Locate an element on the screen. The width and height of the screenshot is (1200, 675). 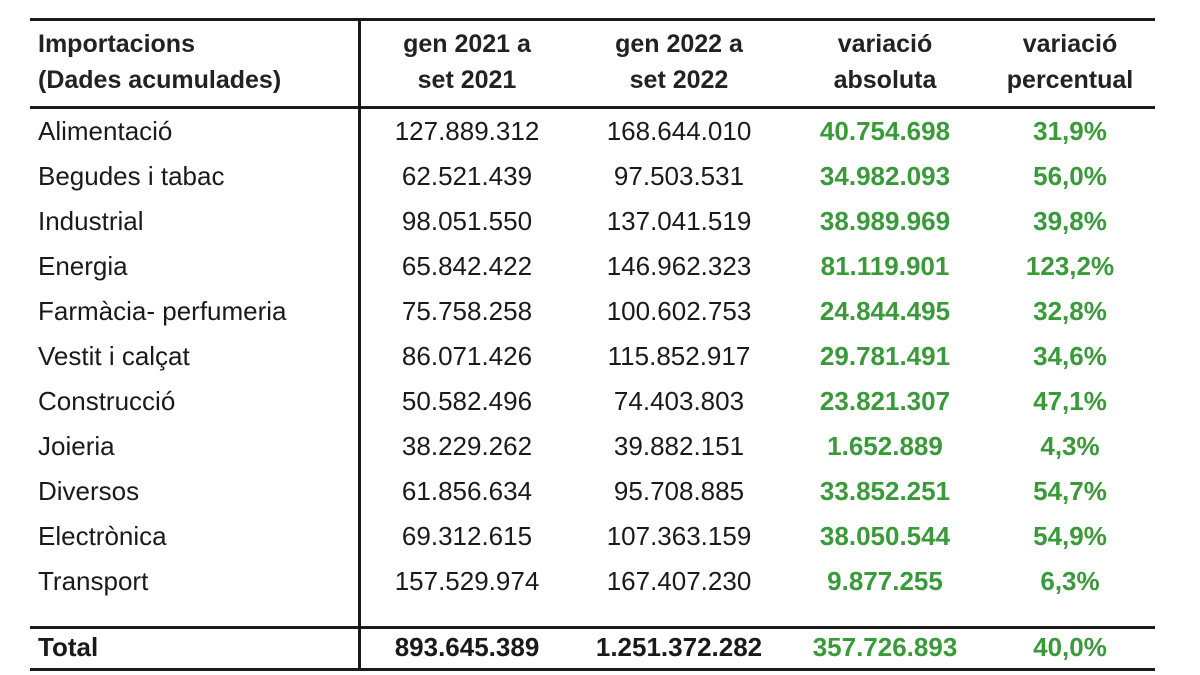
table-bottom-rule is located at coordinates (592, 669).